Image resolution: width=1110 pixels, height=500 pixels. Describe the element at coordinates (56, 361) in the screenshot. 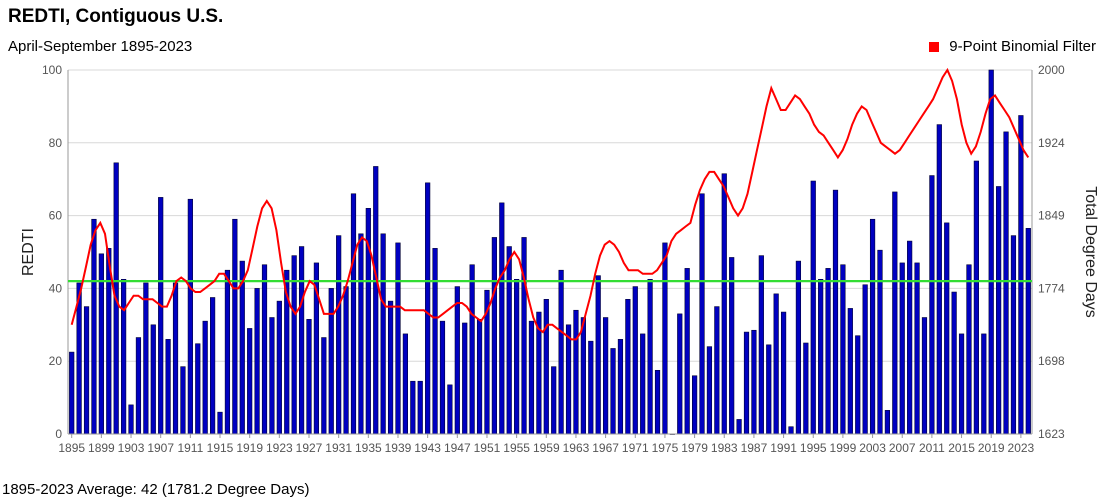

I see `y-tick-label: 20` at that location.